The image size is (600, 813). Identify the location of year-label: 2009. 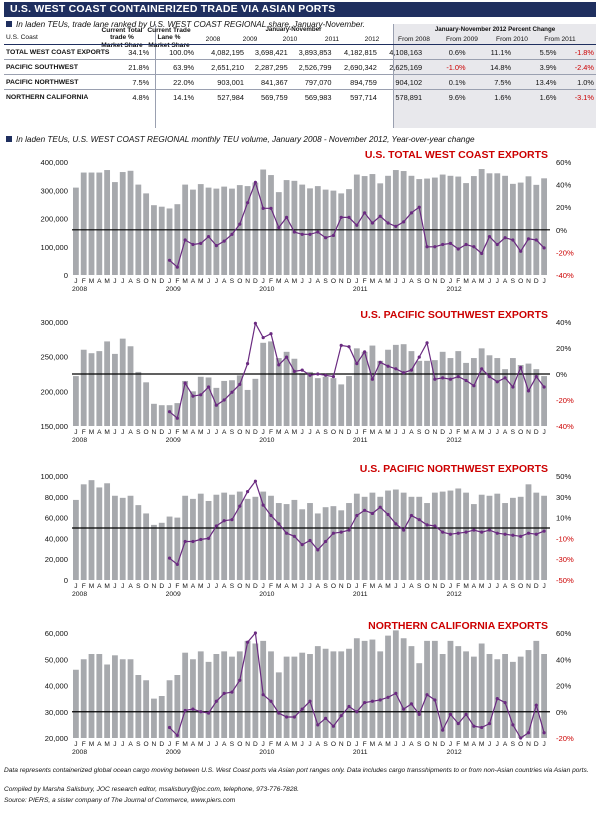
(173, 289).